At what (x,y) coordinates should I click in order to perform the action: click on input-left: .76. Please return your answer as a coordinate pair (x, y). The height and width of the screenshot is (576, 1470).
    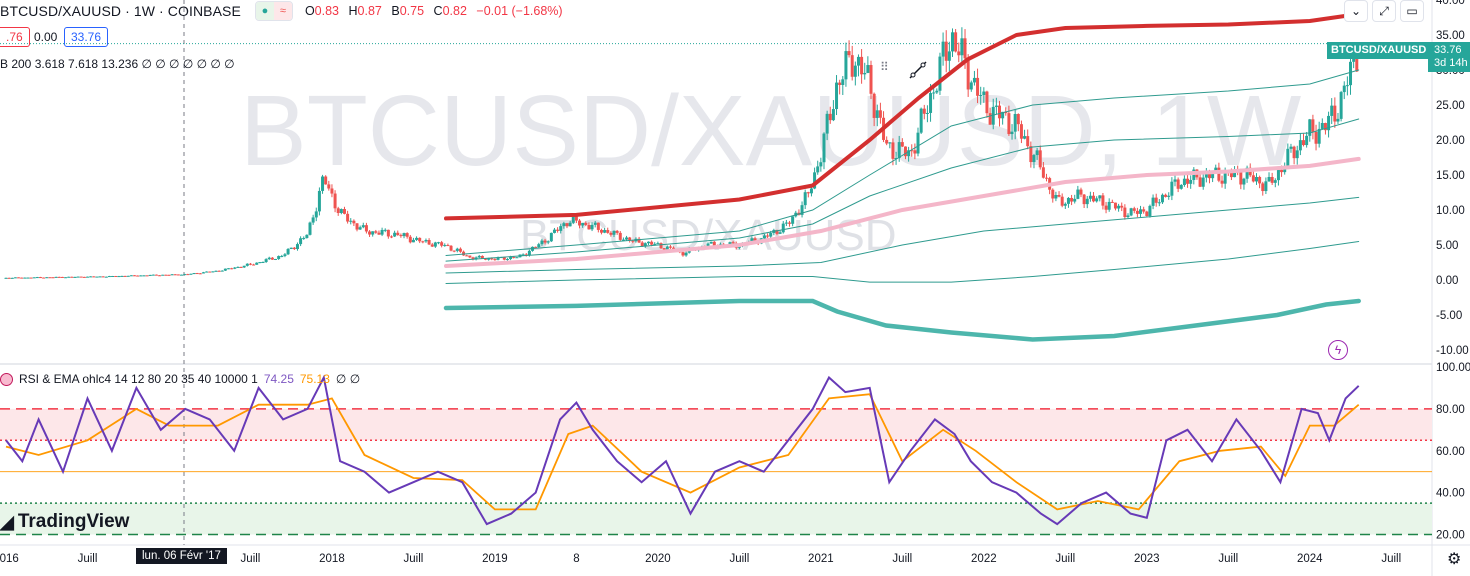
    Looking at the image, I should click on (15, 37).